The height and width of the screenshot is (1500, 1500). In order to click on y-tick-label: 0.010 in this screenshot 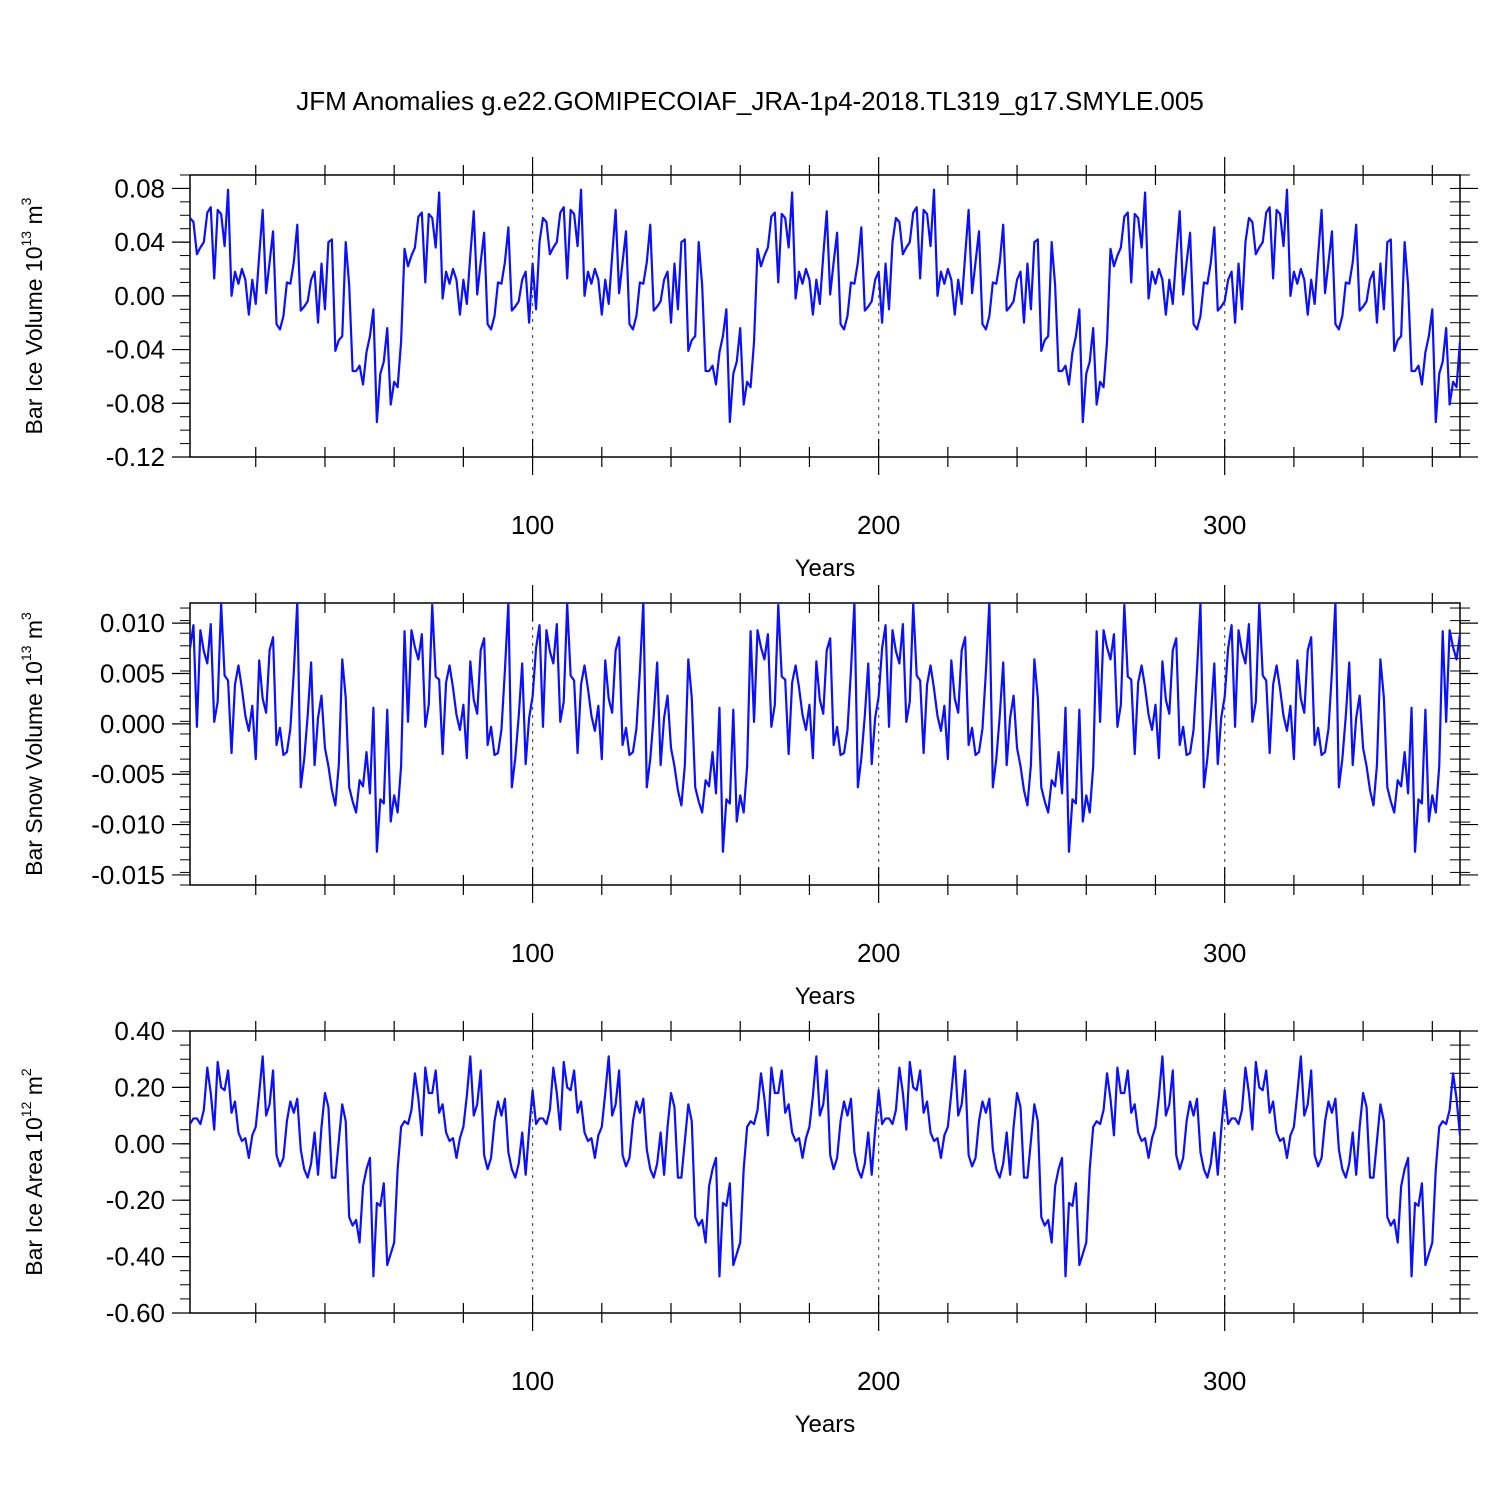, I will do `click(132, 623)`.